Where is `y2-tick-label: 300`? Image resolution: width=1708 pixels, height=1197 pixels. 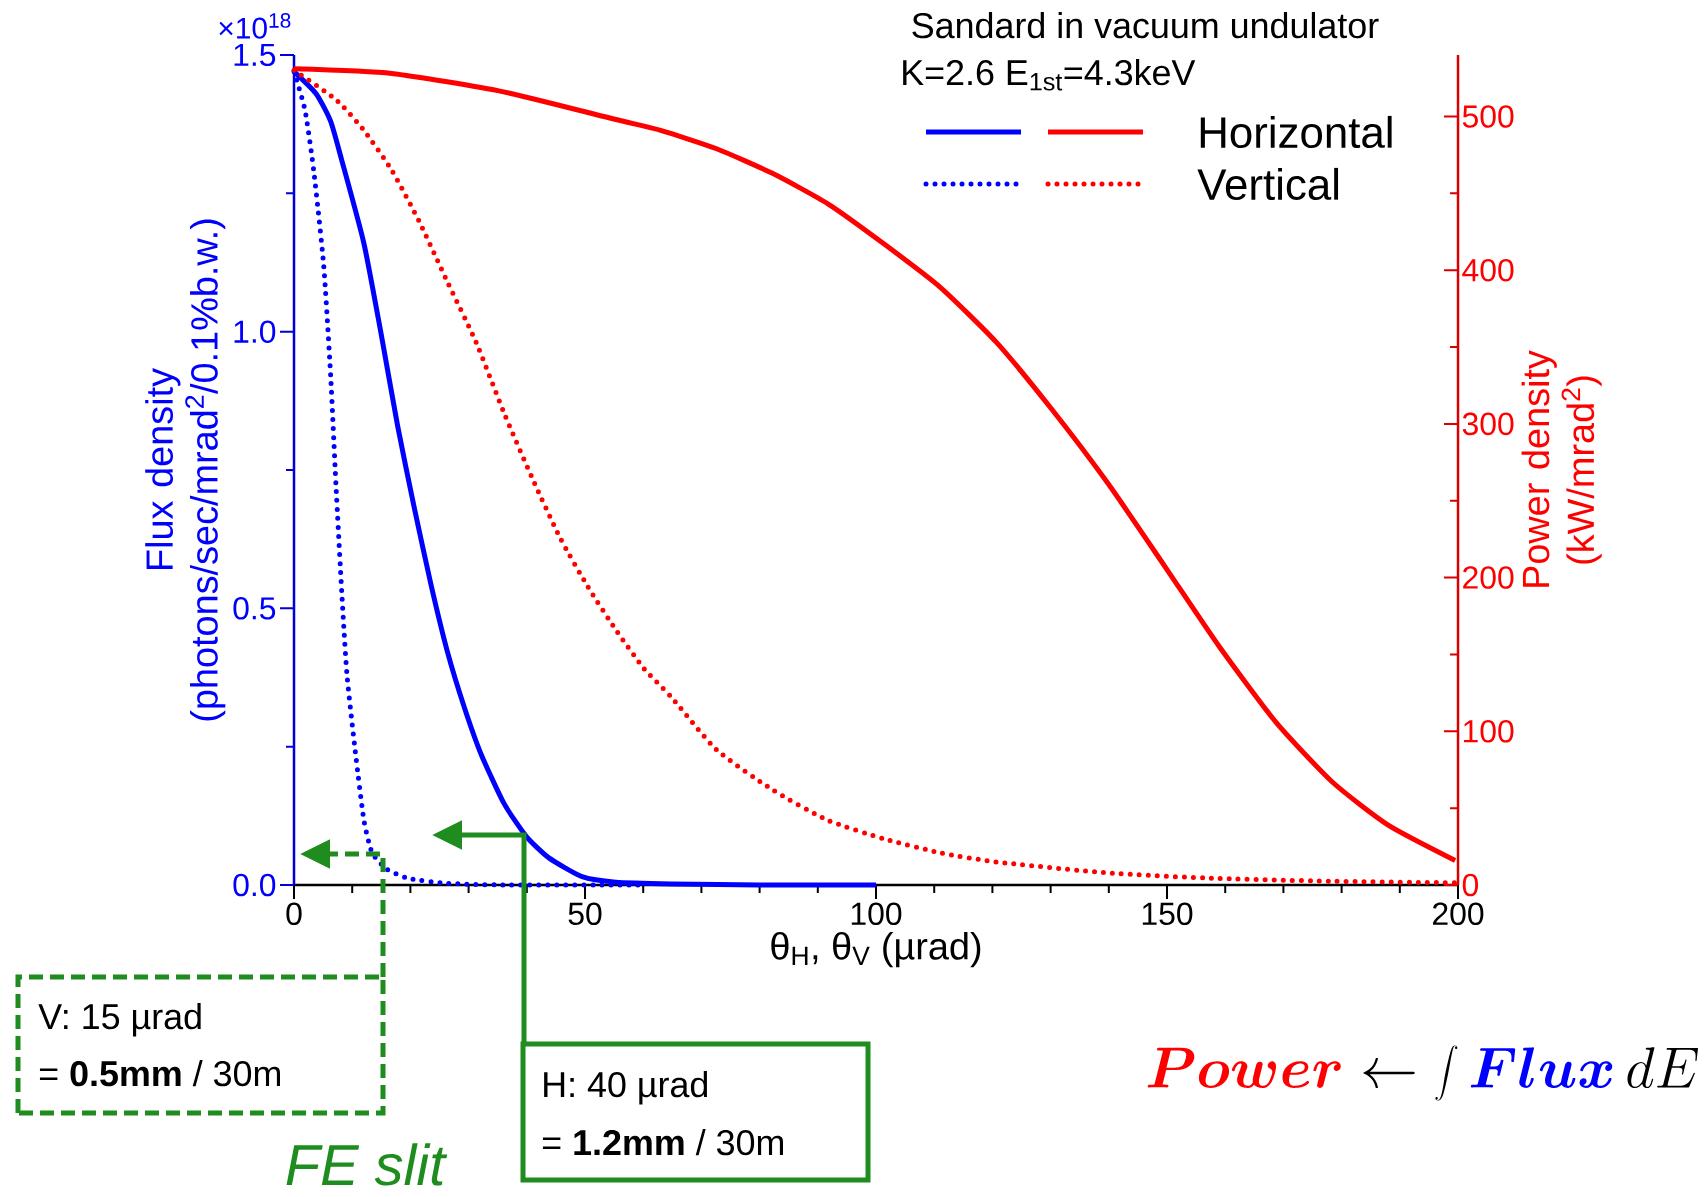 y2-tick-label: 300 is located at coordinates (1488, 424).